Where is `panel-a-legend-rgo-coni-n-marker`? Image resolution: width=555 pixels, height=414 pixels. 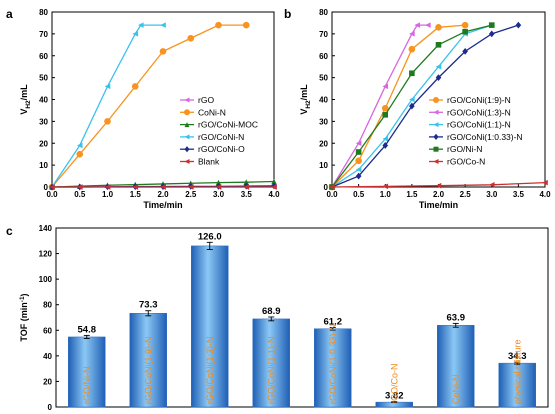 panel-a-legend-rgo-coni-n-marker is located at coordinates (187, 137).